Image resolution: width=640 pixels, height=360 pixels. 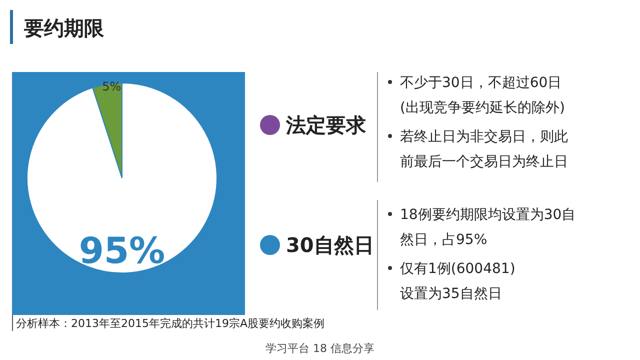 What do you see at coordinates (458, 269) in the screenshot?
I see `text: 仅有1例(600481)` at bounding box center [458, 269].